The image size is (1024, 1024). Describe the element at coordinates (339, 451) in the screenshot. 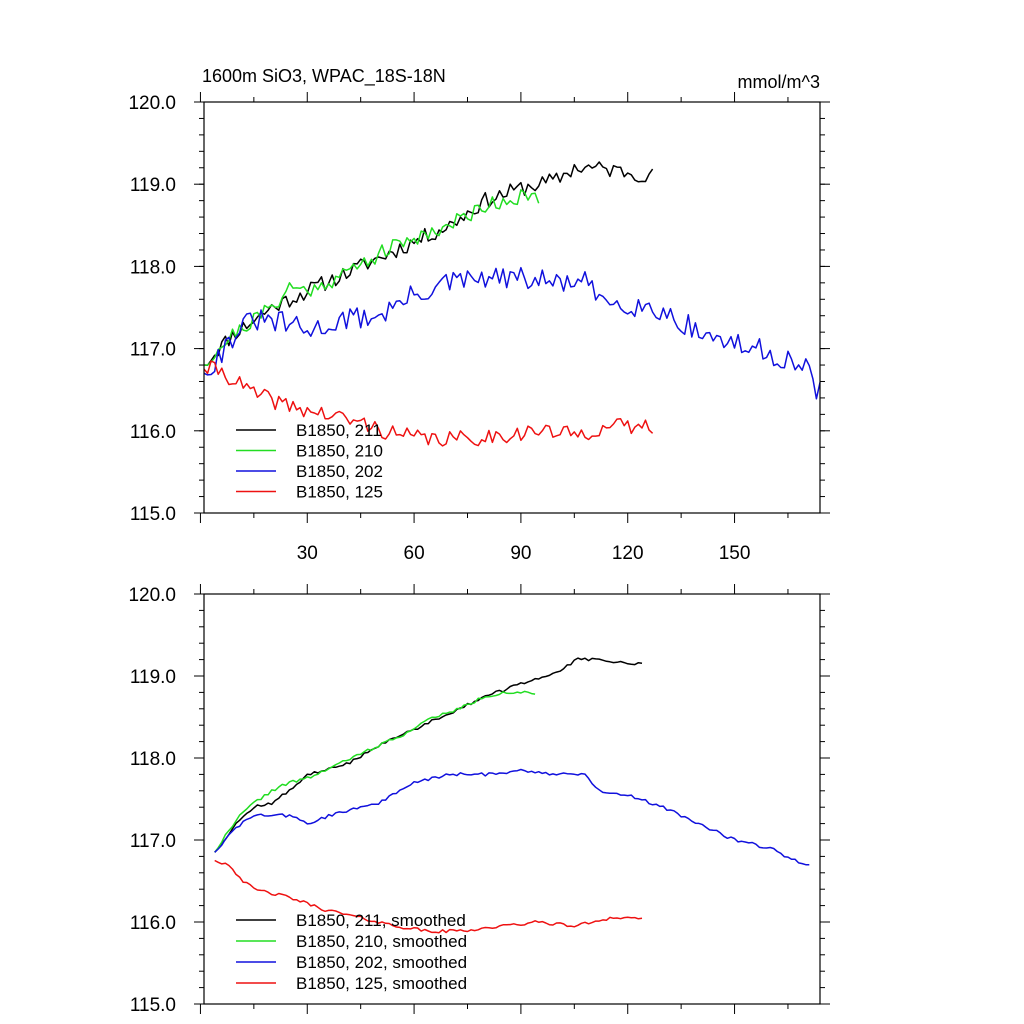

I see `legend-label: B1850, 210` at that location.